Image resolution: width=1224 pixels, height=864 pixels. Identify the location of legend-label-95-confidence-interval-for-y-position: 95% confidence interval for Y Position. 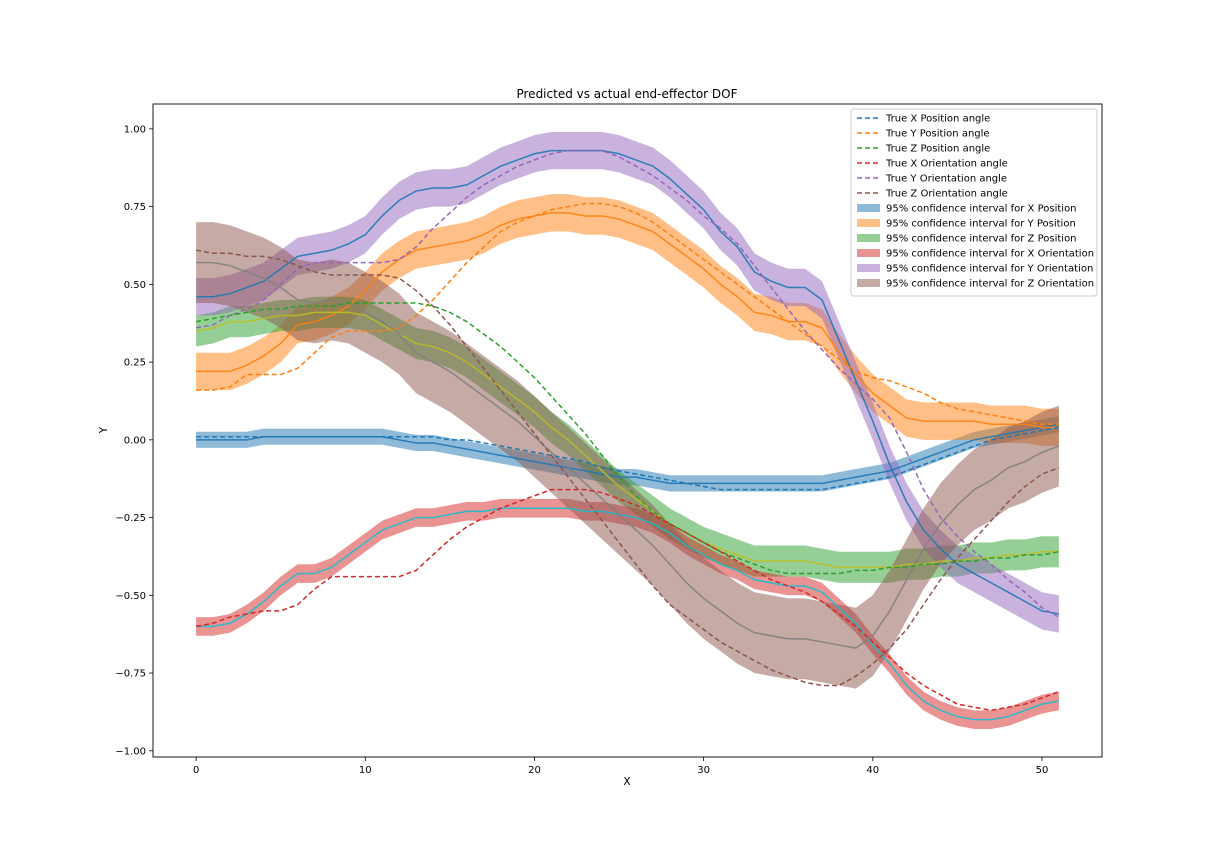
(981, 224).